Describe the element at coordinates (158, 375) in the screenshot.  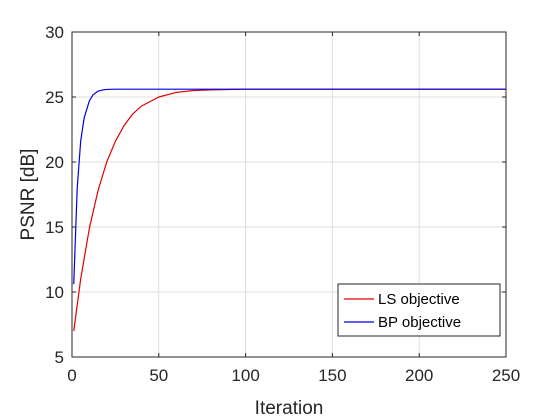
I see `x-tick-label: 50` at that location.